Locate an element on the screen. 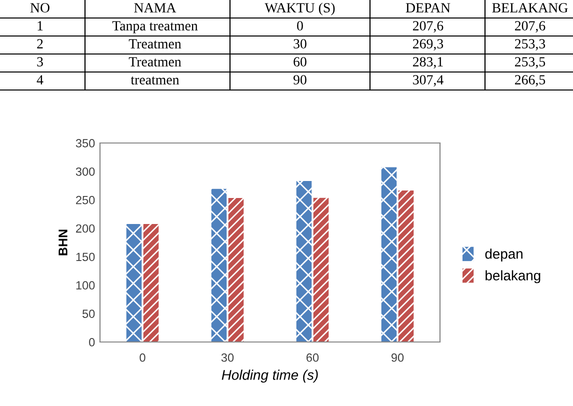 This screenshot has width=573, height=406. text: 253,3 is located at coordinates (530, 44).